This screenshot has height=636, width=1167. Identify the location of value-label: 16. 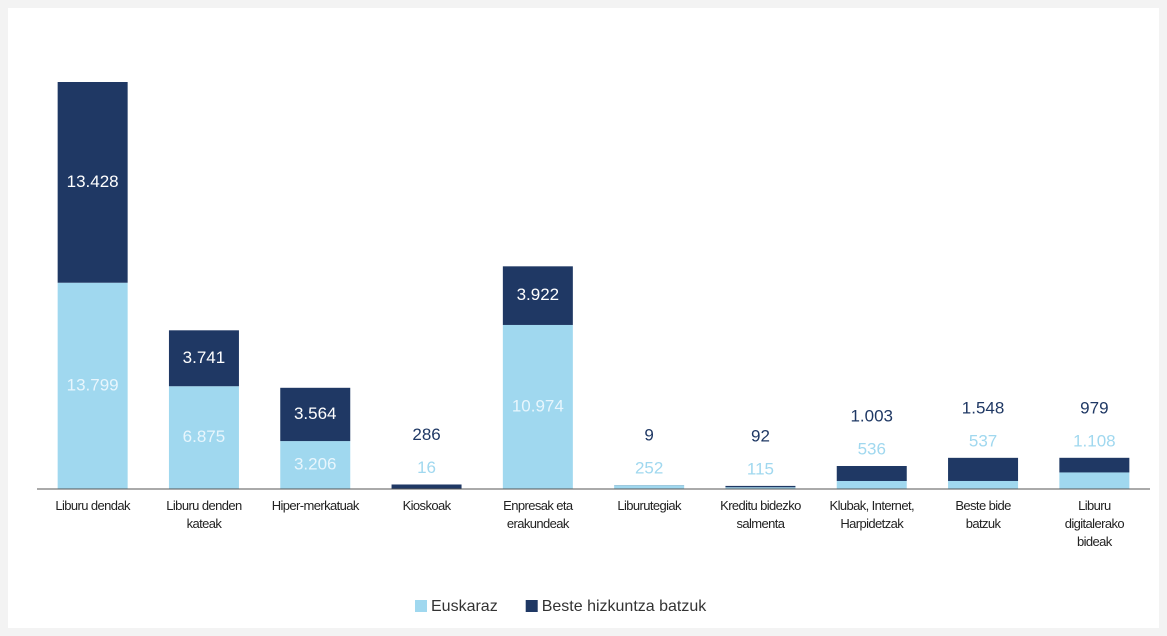
(426, 467).